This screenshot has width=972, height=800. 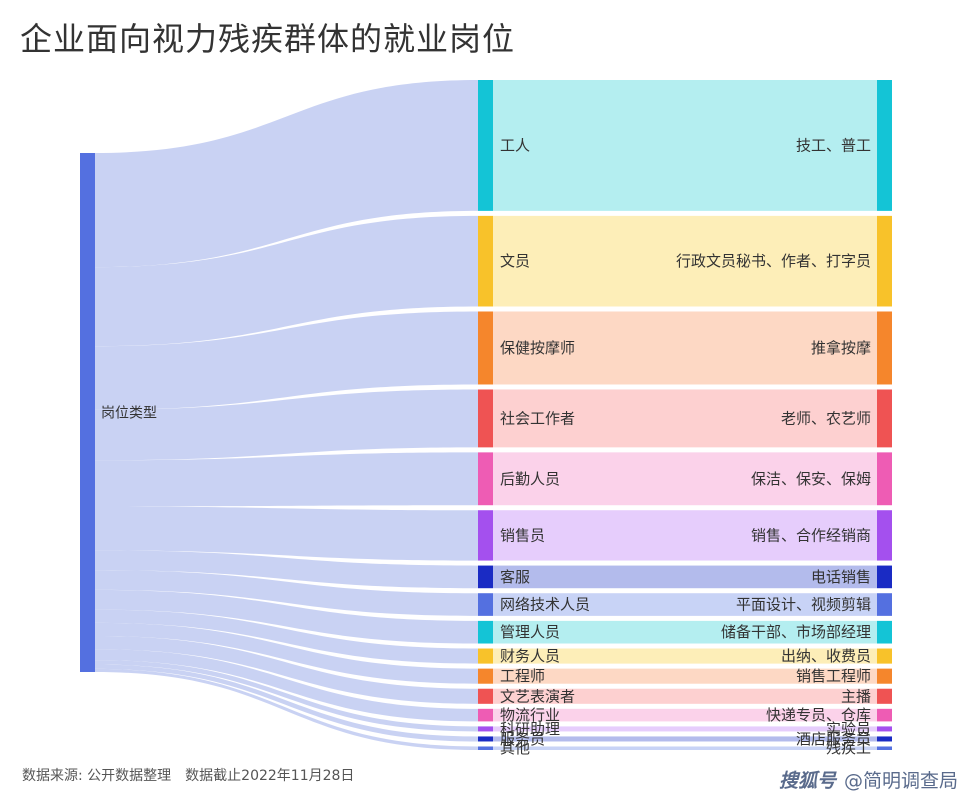 I want to click on example-label-9: 出纳、收费员, so click(x=826, y=656).